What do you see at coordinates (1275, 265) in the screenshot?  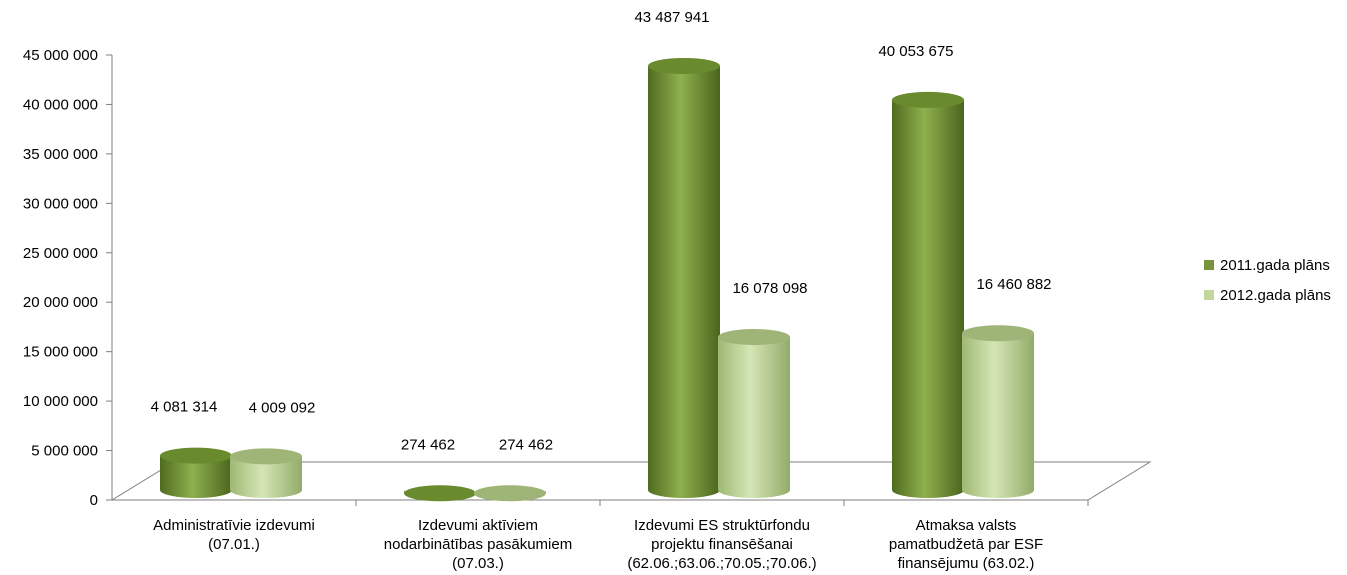 I see `legend-label: 2011.gada plāns` at bounding box center [1275, 265].